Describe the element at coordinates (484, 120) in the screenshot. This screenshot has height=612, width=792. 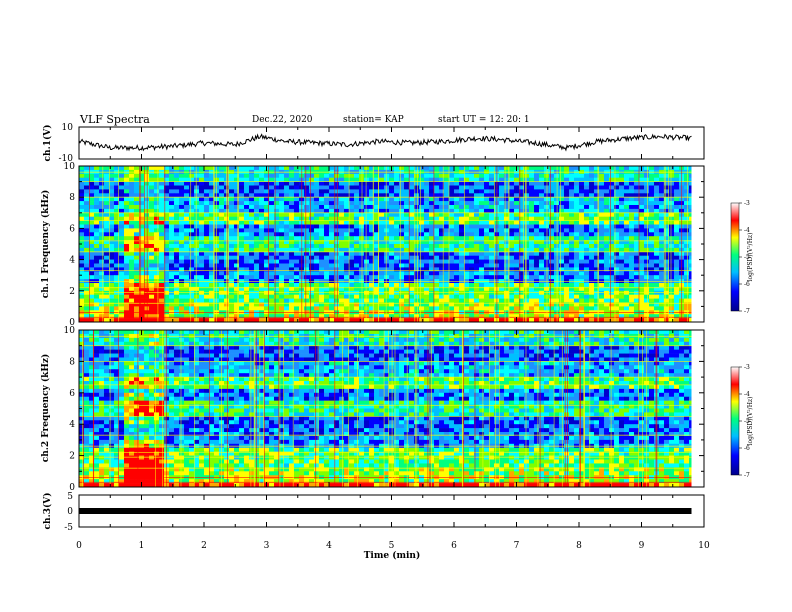
I see `start-time-label: start UT = 12: 20: 1` at that location.